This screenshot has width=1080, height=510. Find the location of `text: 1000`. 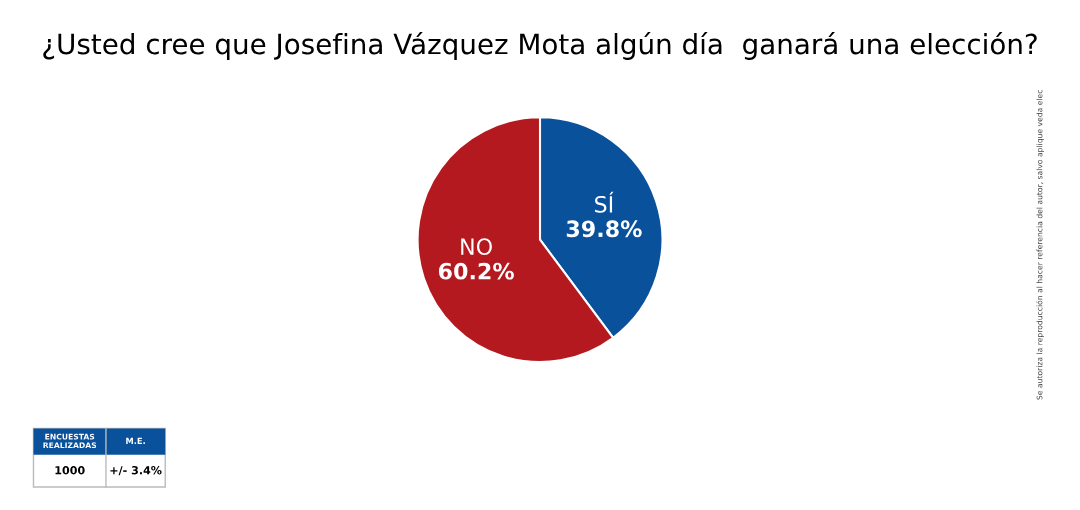

text: 1000 is located at coordinates (70, 470).